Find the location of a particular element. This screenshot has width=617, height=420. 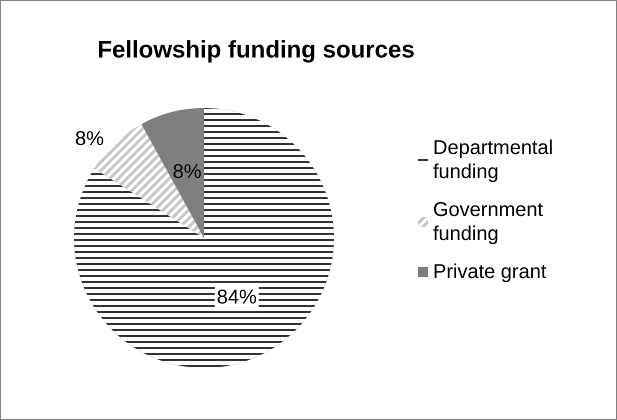

chart-title: Fellowship funding sources is located at coordinates (256, 50).